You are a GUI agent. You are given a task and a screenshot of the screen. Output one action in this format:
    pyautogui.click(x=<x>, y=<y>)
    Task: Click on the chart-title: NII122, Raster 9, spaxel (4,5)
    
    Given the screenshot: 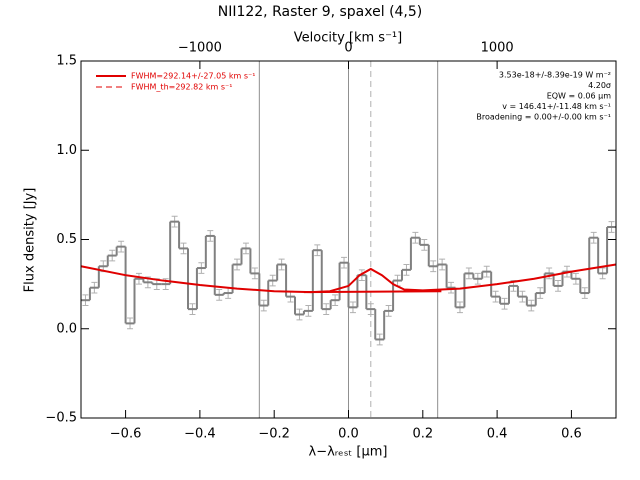 What is the action you would take?
    pyautogui.click(x=320, y=12)
    